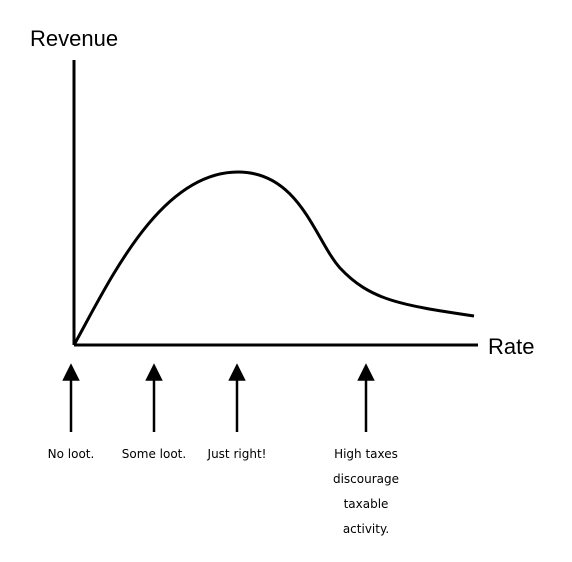 This screenshot has width=572, height=562. What do you see at coordinates (154, 454) in the screenshot?
I see `annotation-line: Some loot.` at bounding box center [154, 454].